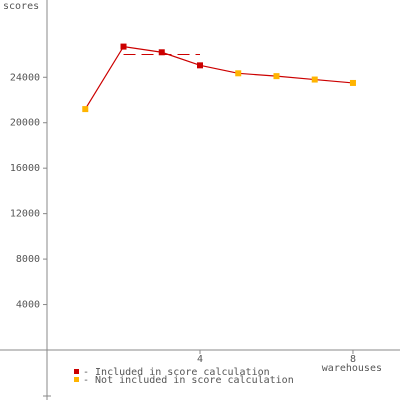 This screenshot has width=400, height=400. I want to click on x-tick-label: 8, so click(353, 359).